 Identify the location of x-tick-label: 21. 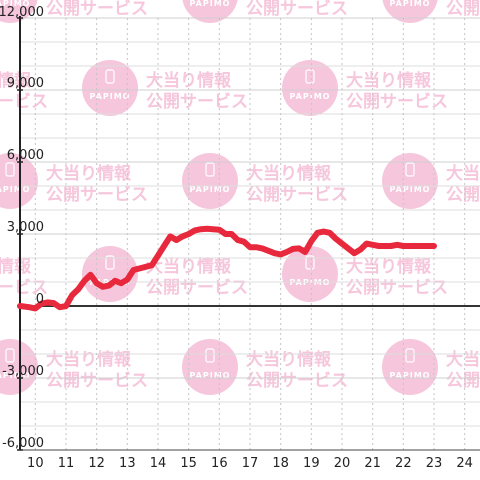
(372, 463).